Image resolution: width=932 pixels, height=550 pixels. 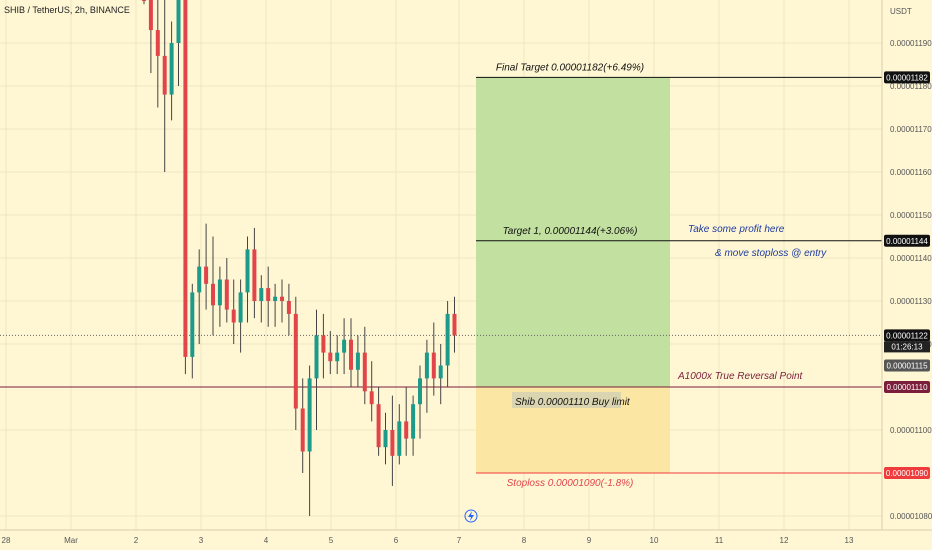 I want to click on price-tick-label: 0.00001180, so click(x=911, y=86).